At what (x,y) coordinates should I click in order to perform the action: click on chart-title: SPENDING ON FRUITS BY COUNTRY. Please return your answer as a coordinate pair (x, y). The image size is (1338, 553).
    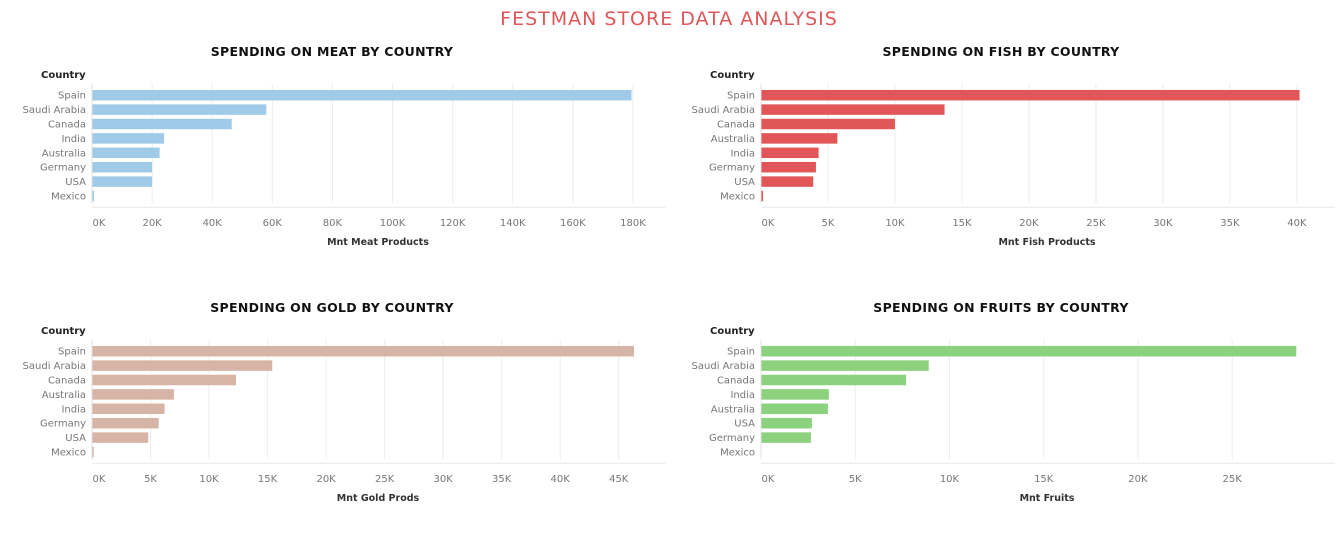
    Looking at the image, I should click on (1001, 307).